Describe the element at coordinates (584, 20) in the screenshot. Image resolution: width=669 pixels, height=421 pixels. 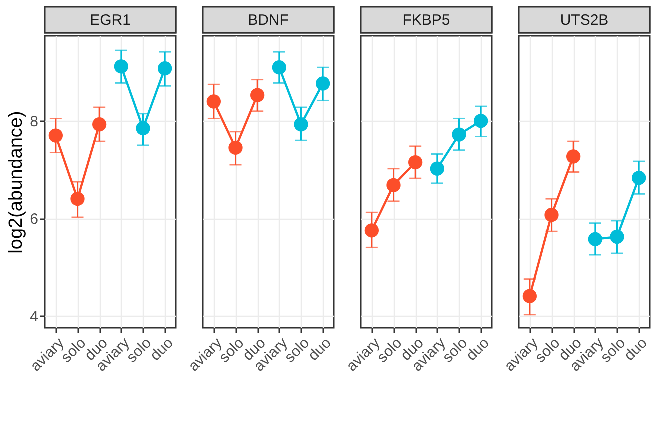
I see `chart-title: UTS2B` at that location.